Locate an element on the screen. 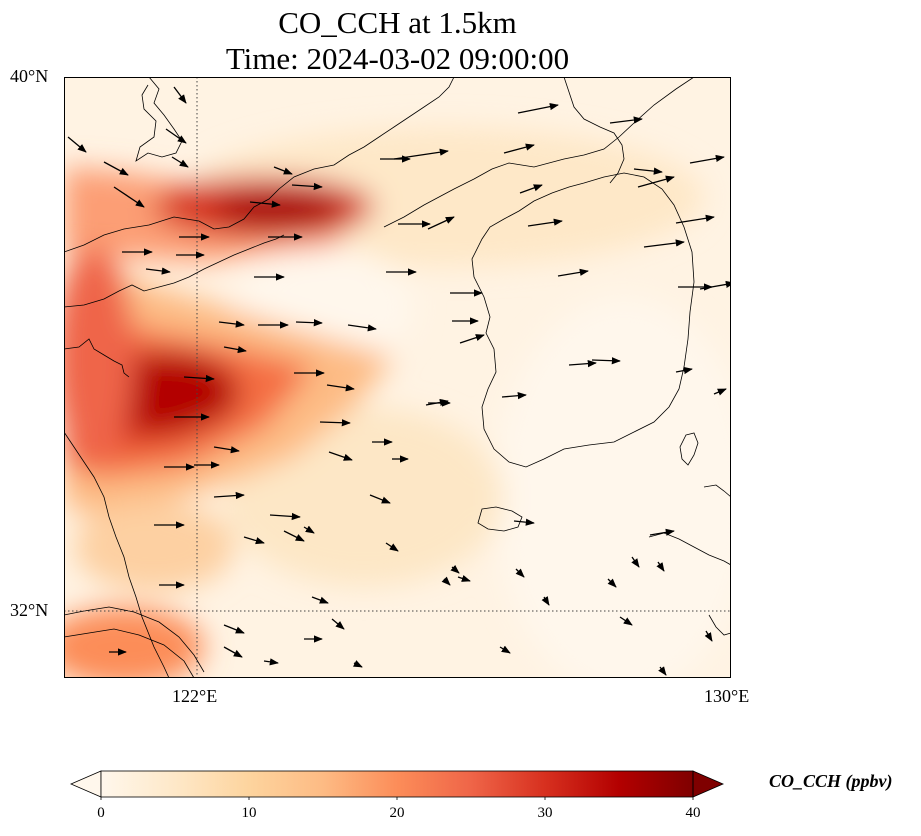 This screenshot has height=836, width=921. colorbar-extend-high is located at coordinates (708, 784).